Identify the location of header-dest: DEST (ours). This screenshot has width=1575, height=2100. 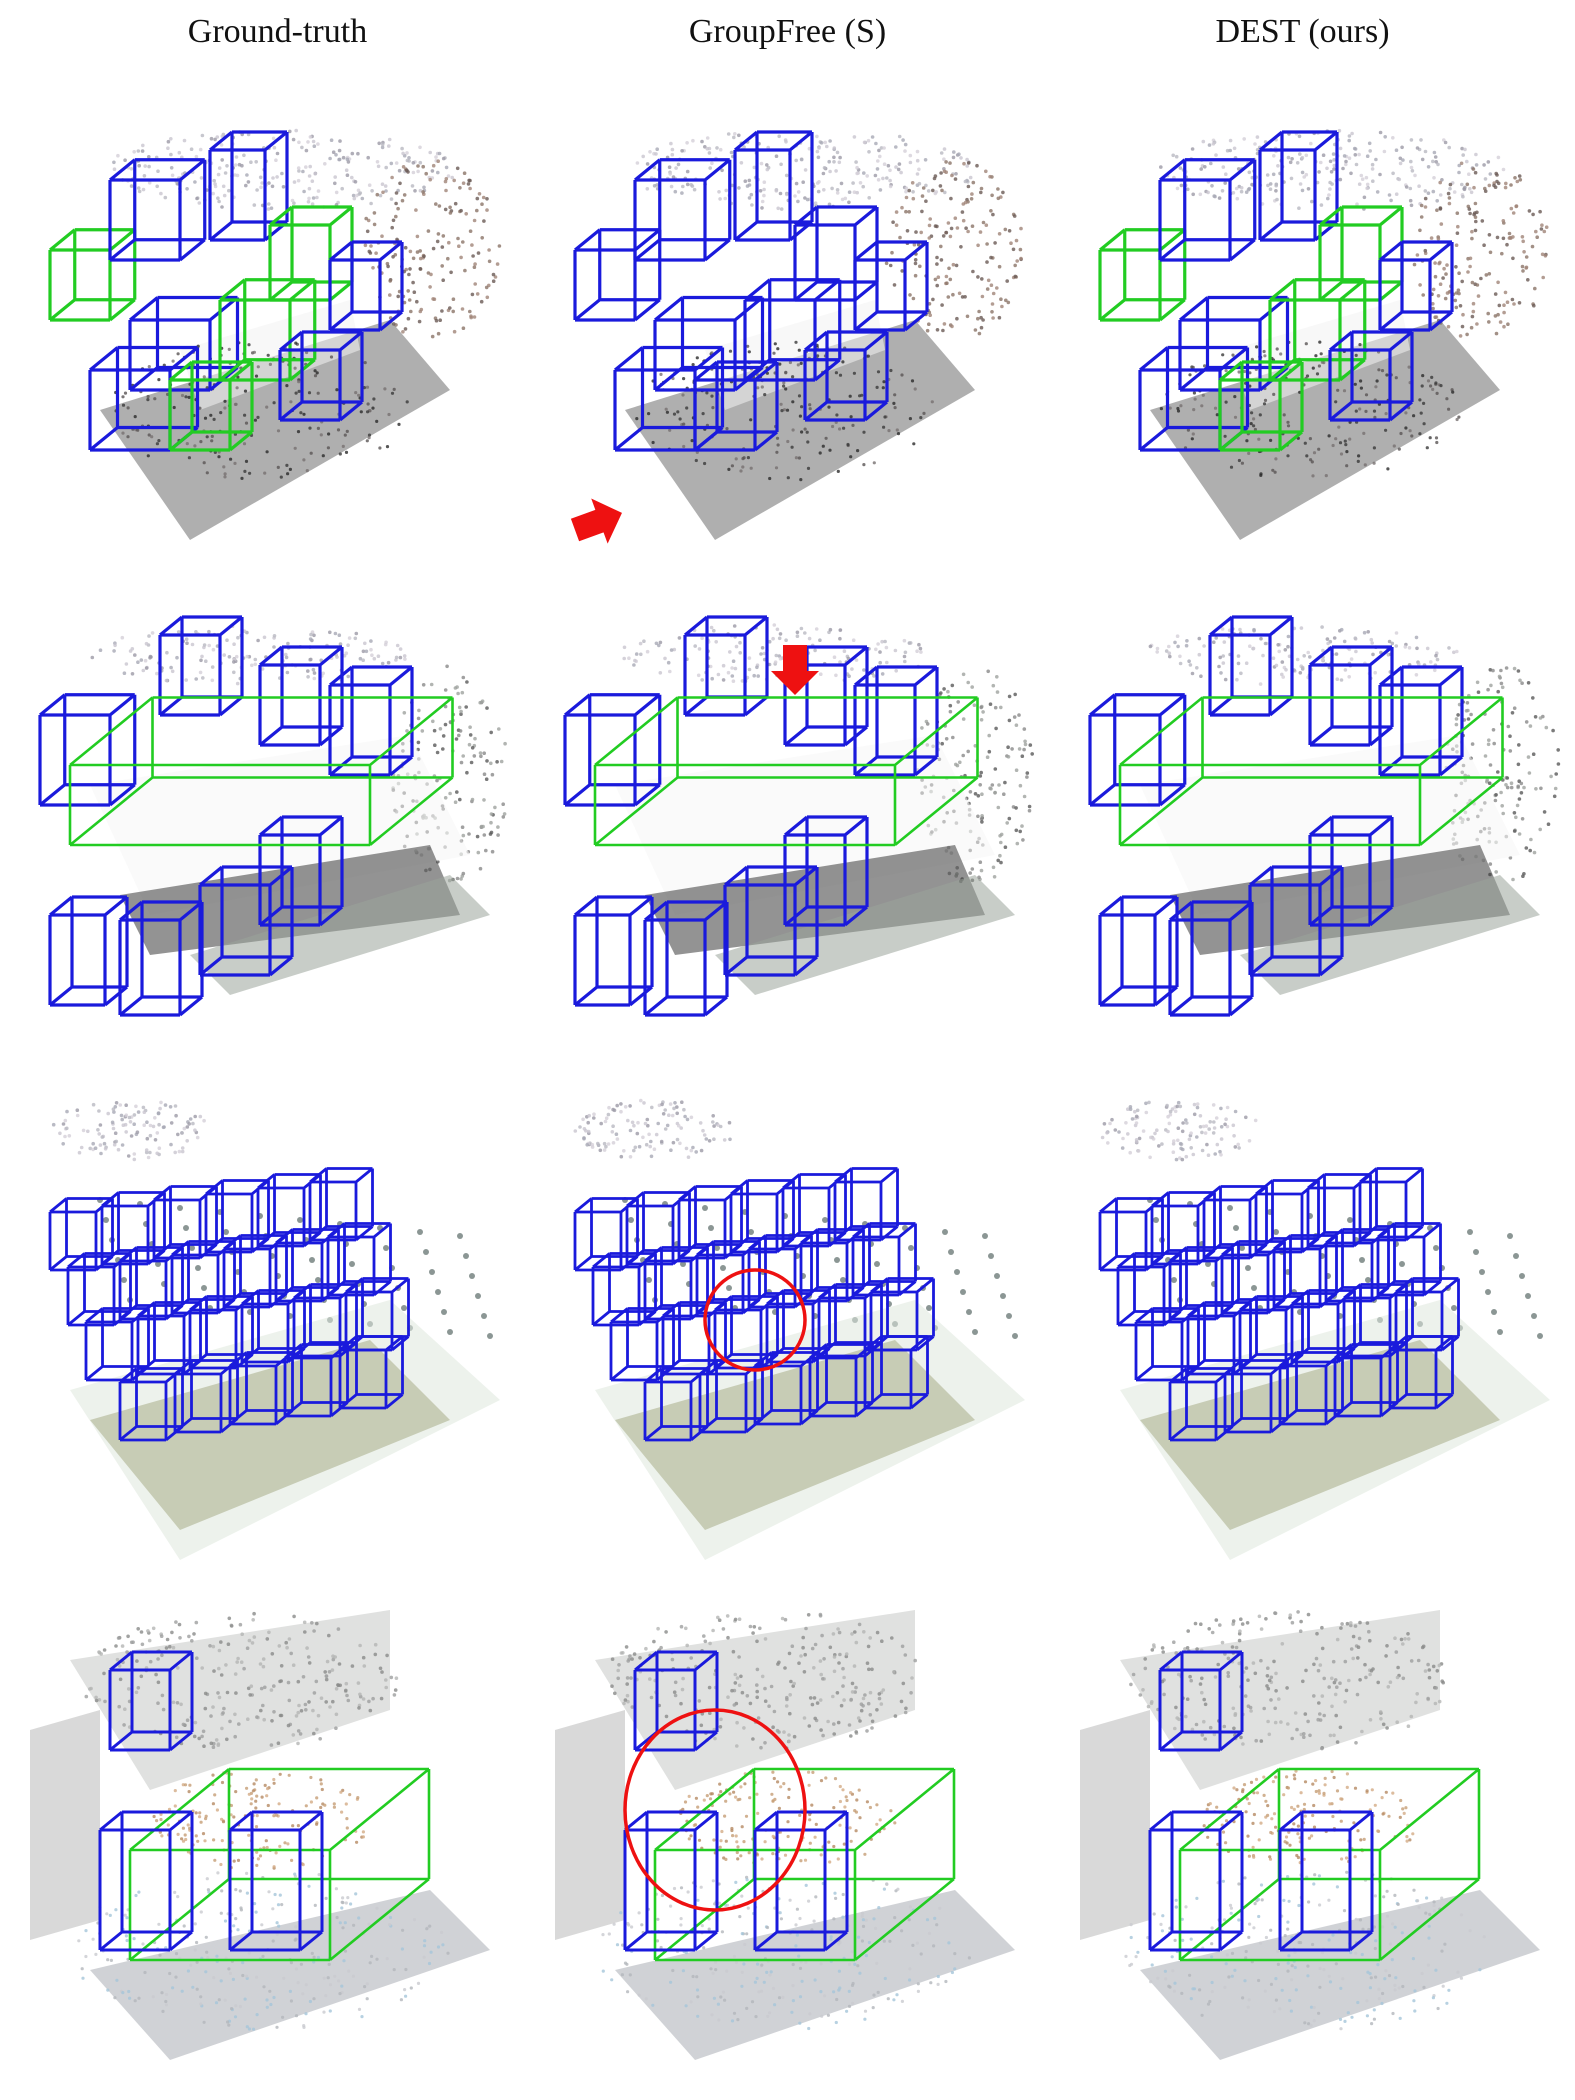
(1302, 31).